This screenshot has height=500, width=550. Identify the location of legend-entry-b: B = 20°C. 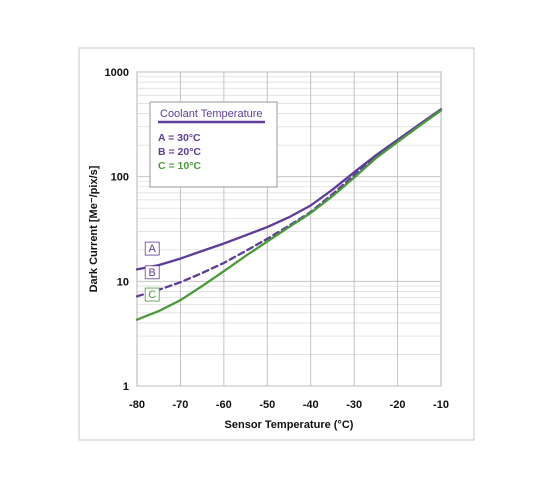
(179, 152).